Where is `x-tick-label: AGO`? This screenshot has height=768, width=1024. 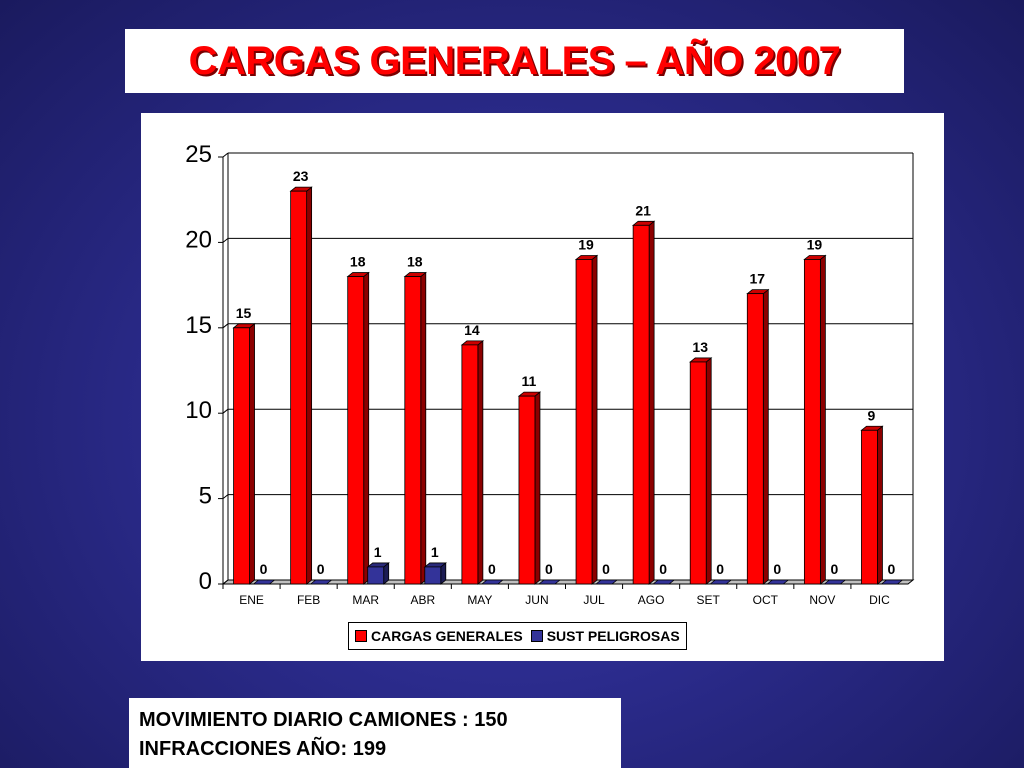 x-tick-label: AGO is located at coordinates (651, 600).